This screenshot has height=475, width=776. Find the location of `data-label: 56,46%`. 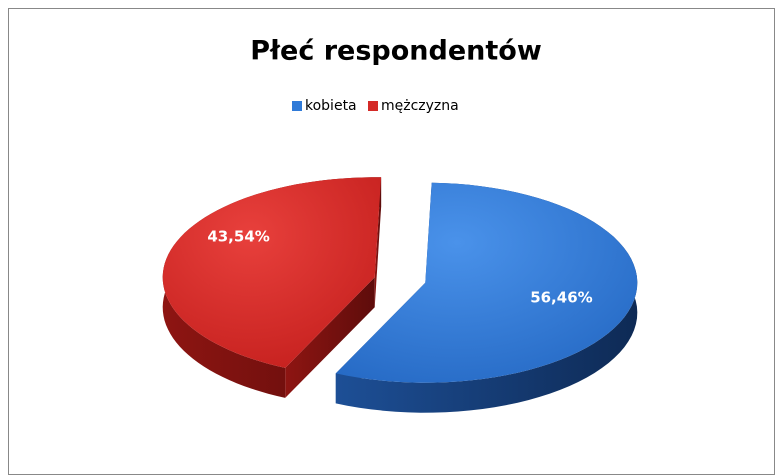

data-label: 56,46% is located at coordinates (561, 297).